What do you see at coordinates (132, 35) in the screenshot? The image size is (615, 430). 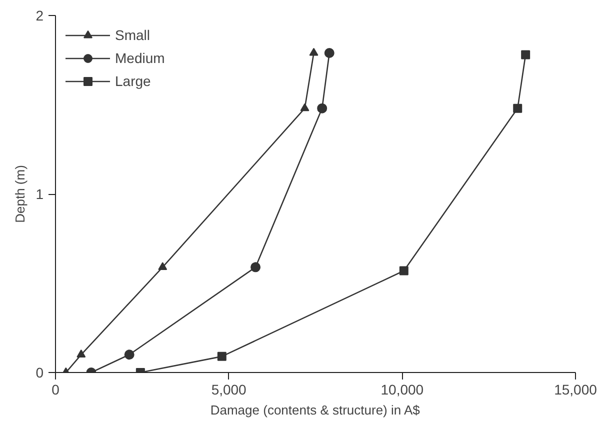 I see `legend-label: Small` at bounding box center [132, 35].